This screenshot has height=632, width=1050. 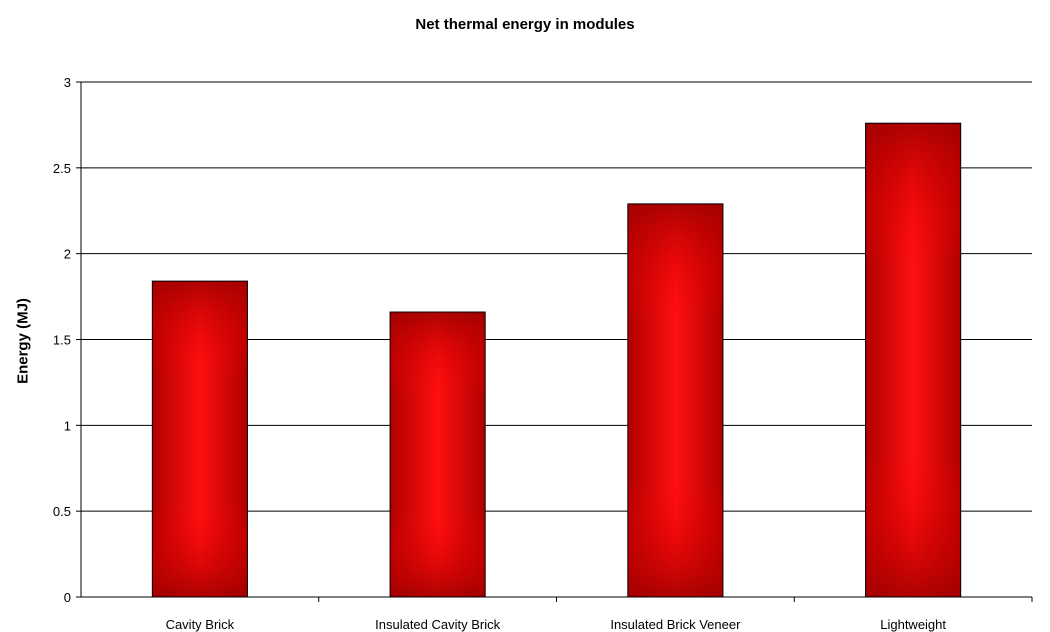 I want to click on chart-title: Net thermal energy in modules, so click(x=525, y=24).